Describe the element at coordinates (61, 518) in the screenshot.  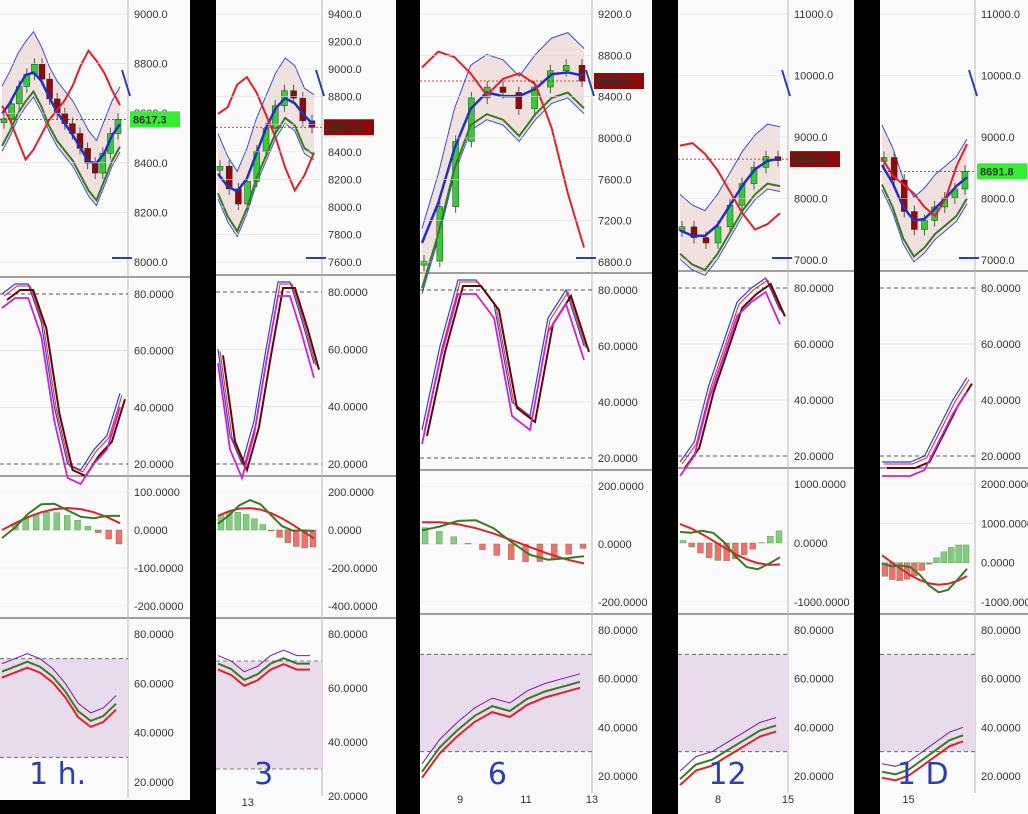
I see `macd-signal-line` at that location.